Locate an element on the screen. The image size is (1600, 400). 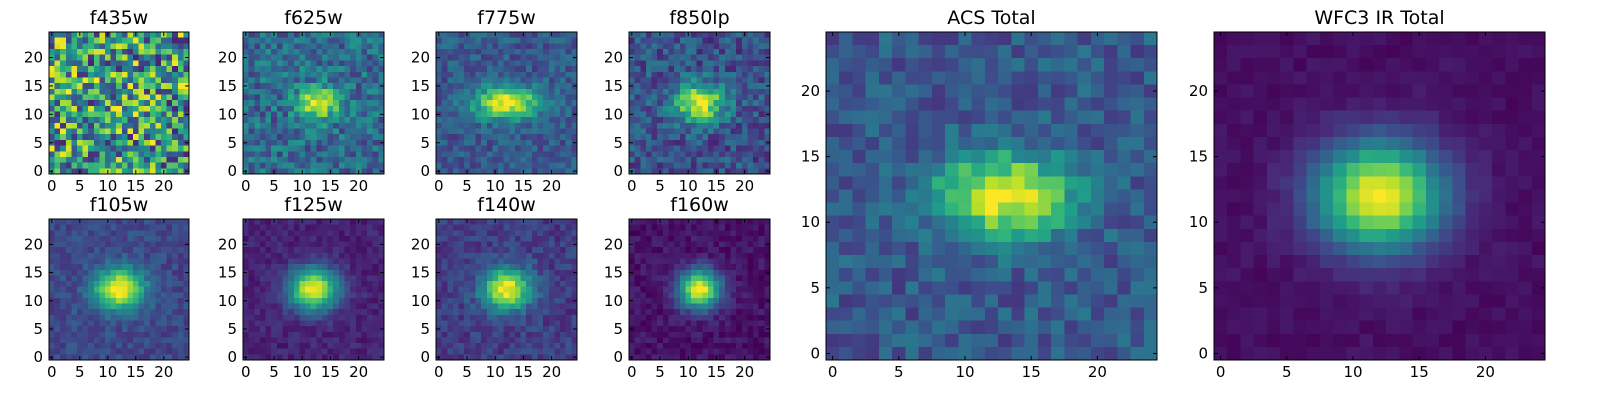
y-tick-label: 15 is located at coordinates (33, 86).